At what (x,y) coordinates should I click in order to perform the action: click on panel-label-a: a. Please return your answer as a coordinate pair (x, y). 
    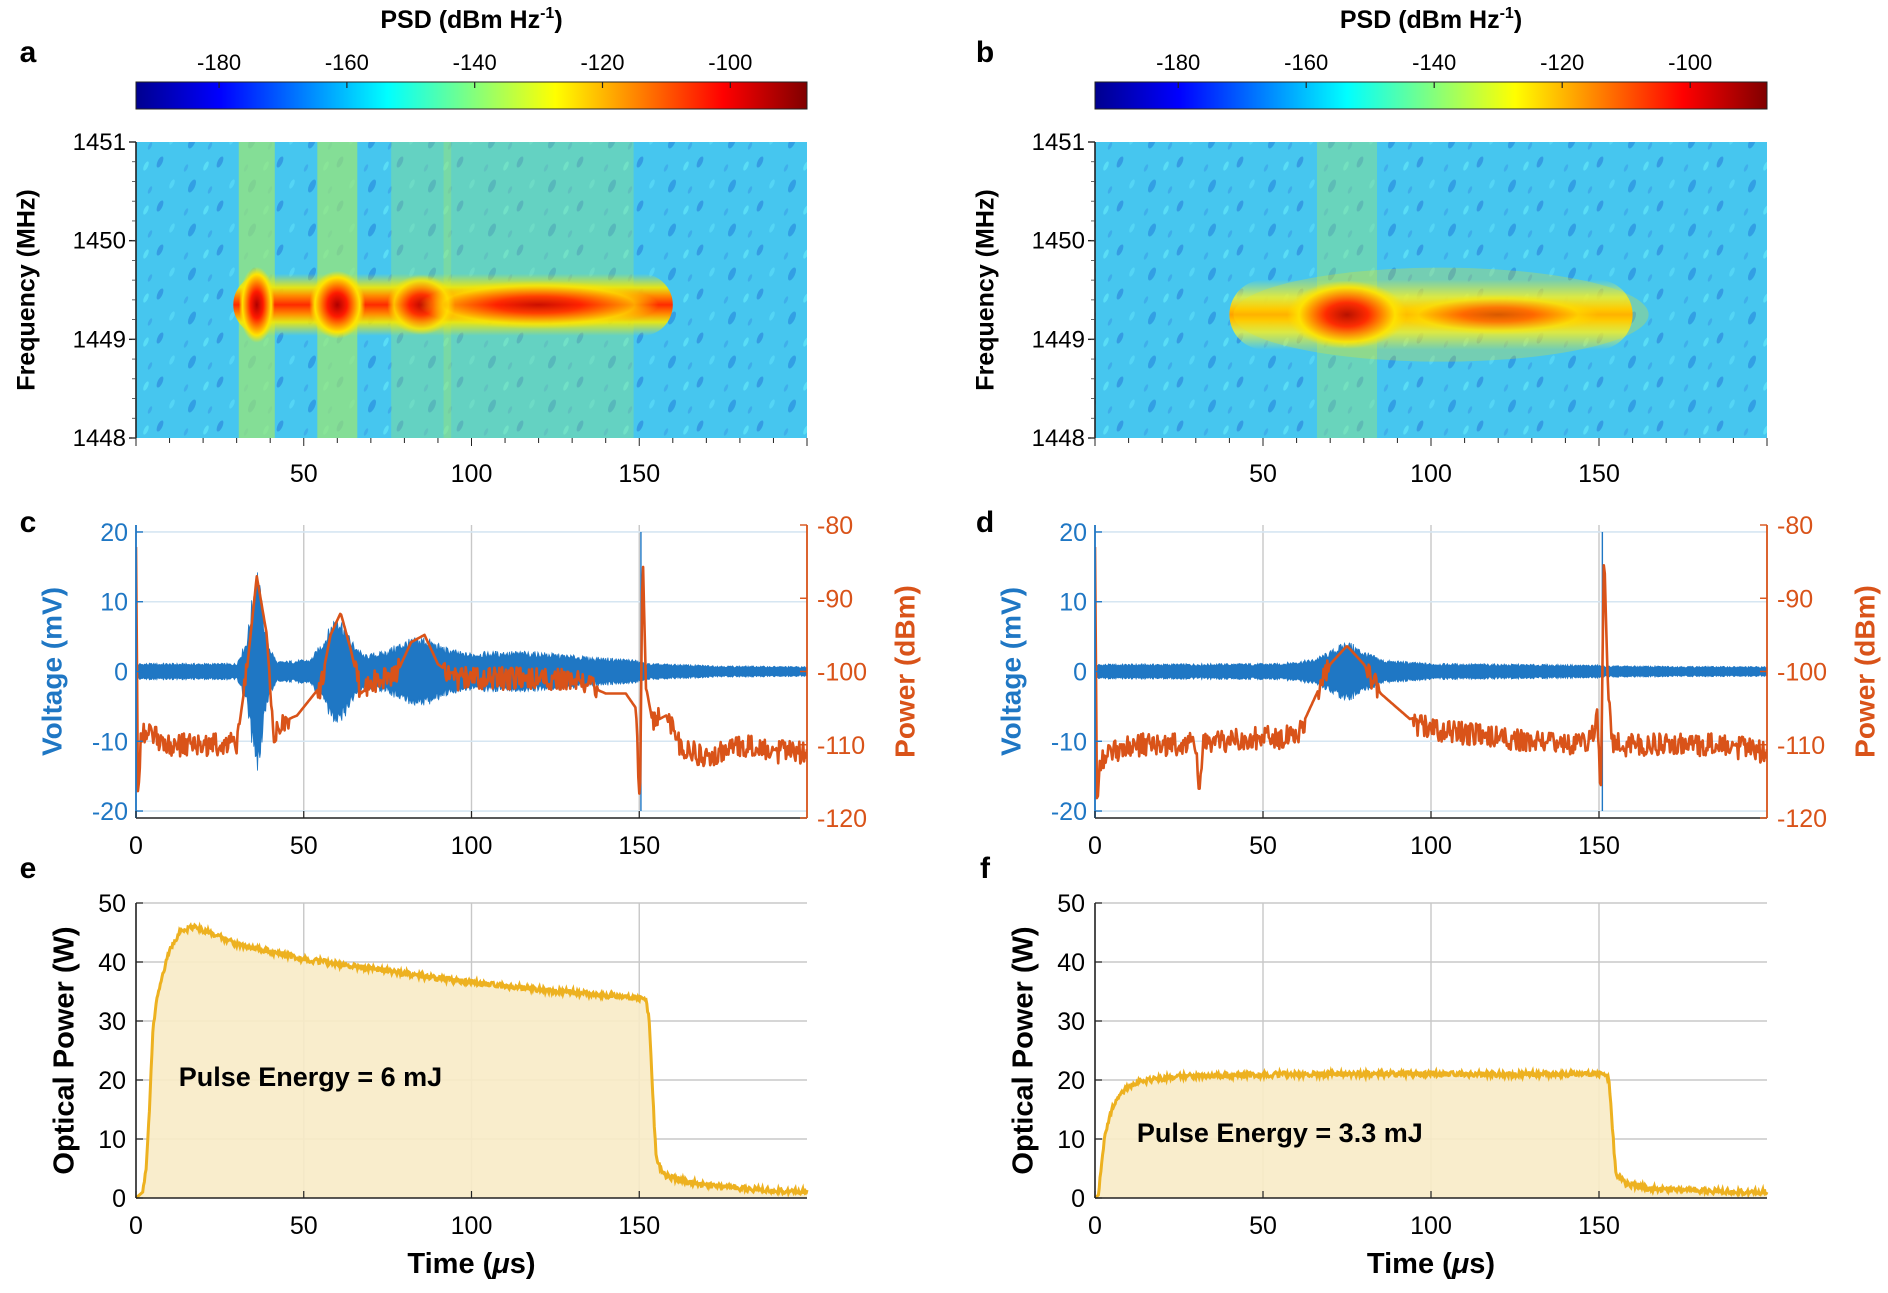
    Looking at the image, I should click on (28, 52).